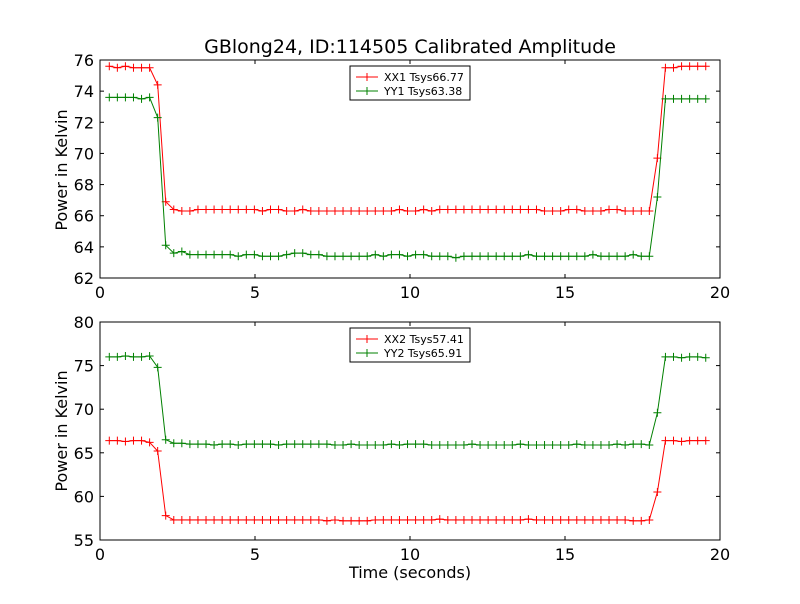  Describe the element at coordinates (410, 554) in the screenshot. I see `x-tick-label-1-2: 10` at that location.